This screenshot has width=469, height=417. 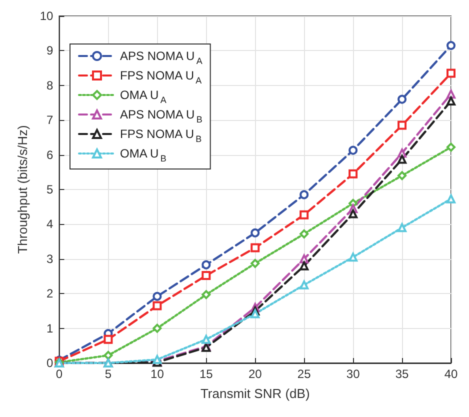 I want to click on x-tick-label: 10, so click(x=157, y=374).